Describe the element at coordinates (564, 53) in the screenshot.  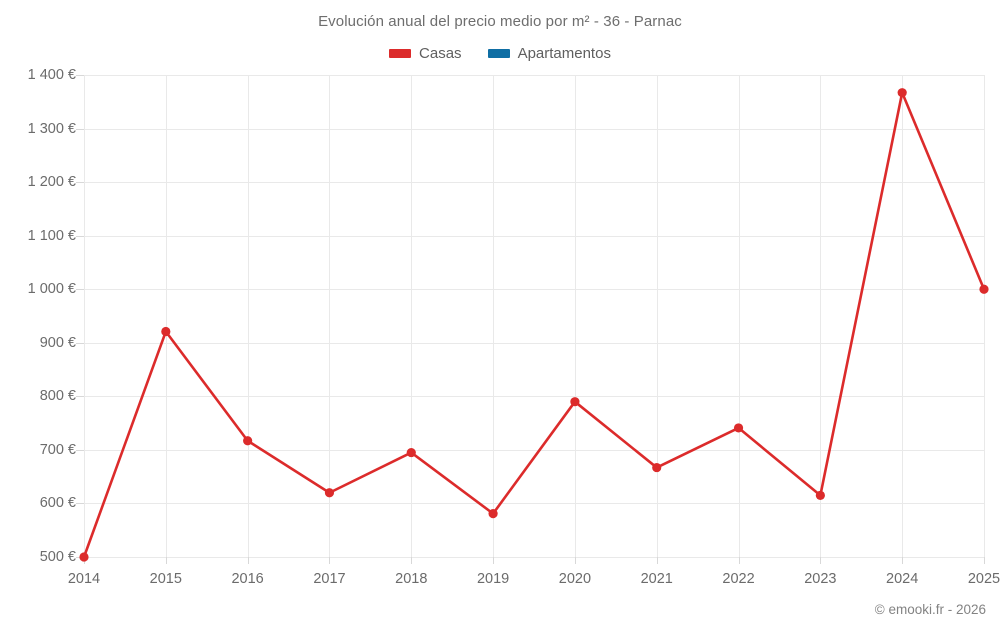
I see `legend-label-apartamentos: Apartamentos` at that location.